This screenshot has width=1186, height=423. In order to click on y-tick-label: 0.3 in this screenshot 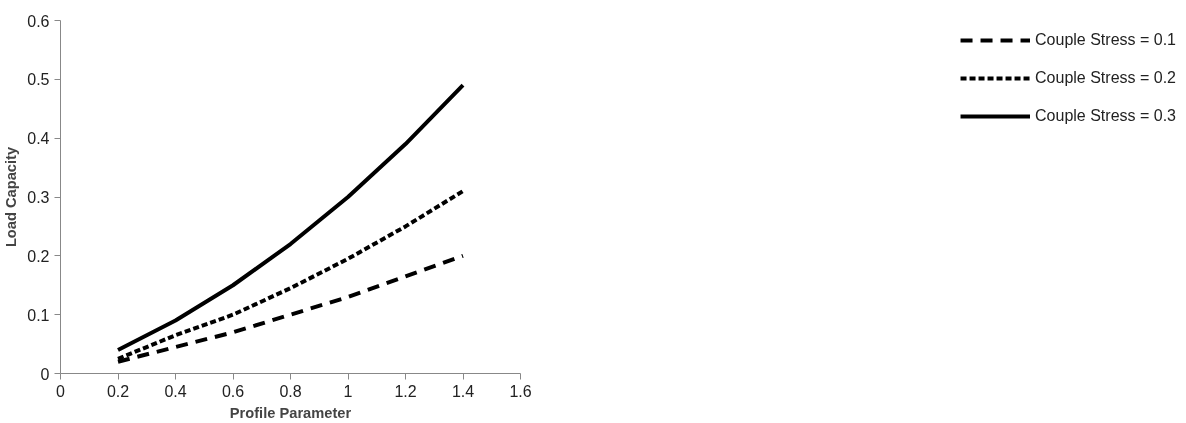, I will do `click(38, 197)`.